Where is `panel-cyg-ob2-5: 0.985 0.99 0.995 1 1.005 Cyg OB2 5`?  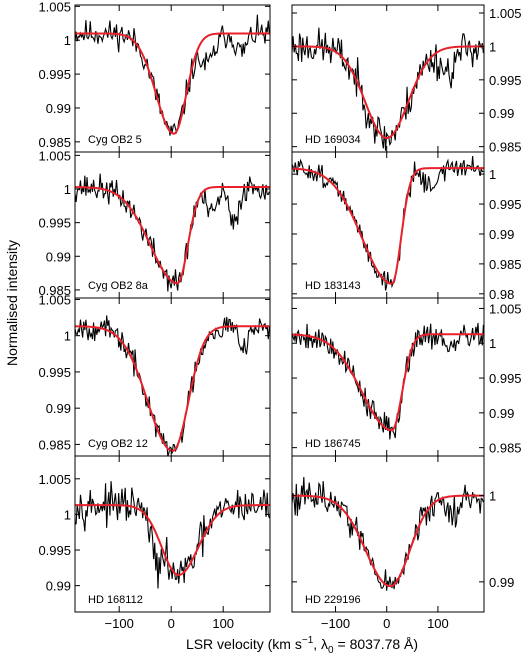
panel-cyg-ob2-5: 0.985 0.99 0.995 1 1.005 Cyg OB2 5 is located at coordinates (154, 76).